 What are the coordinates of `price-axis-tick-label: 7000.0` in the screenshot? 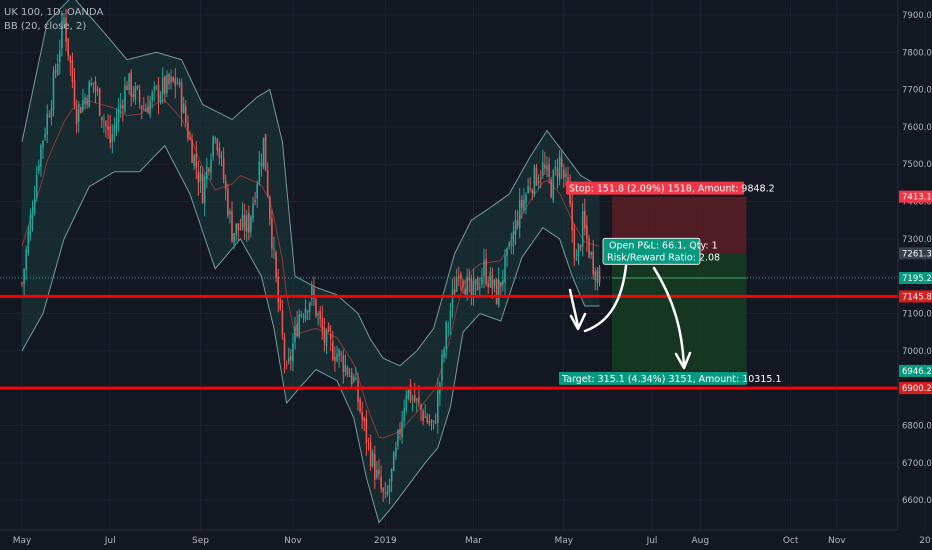 It's located at (917, 352).